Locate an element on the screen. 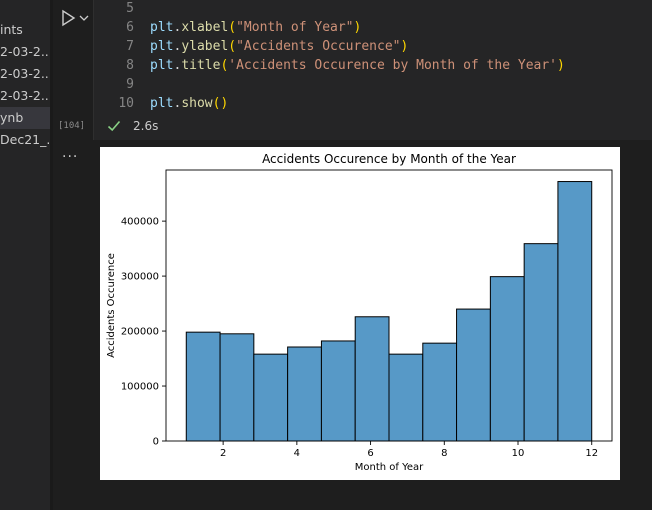  y-tick-label: 400000 is located at coordinates (140, 222).